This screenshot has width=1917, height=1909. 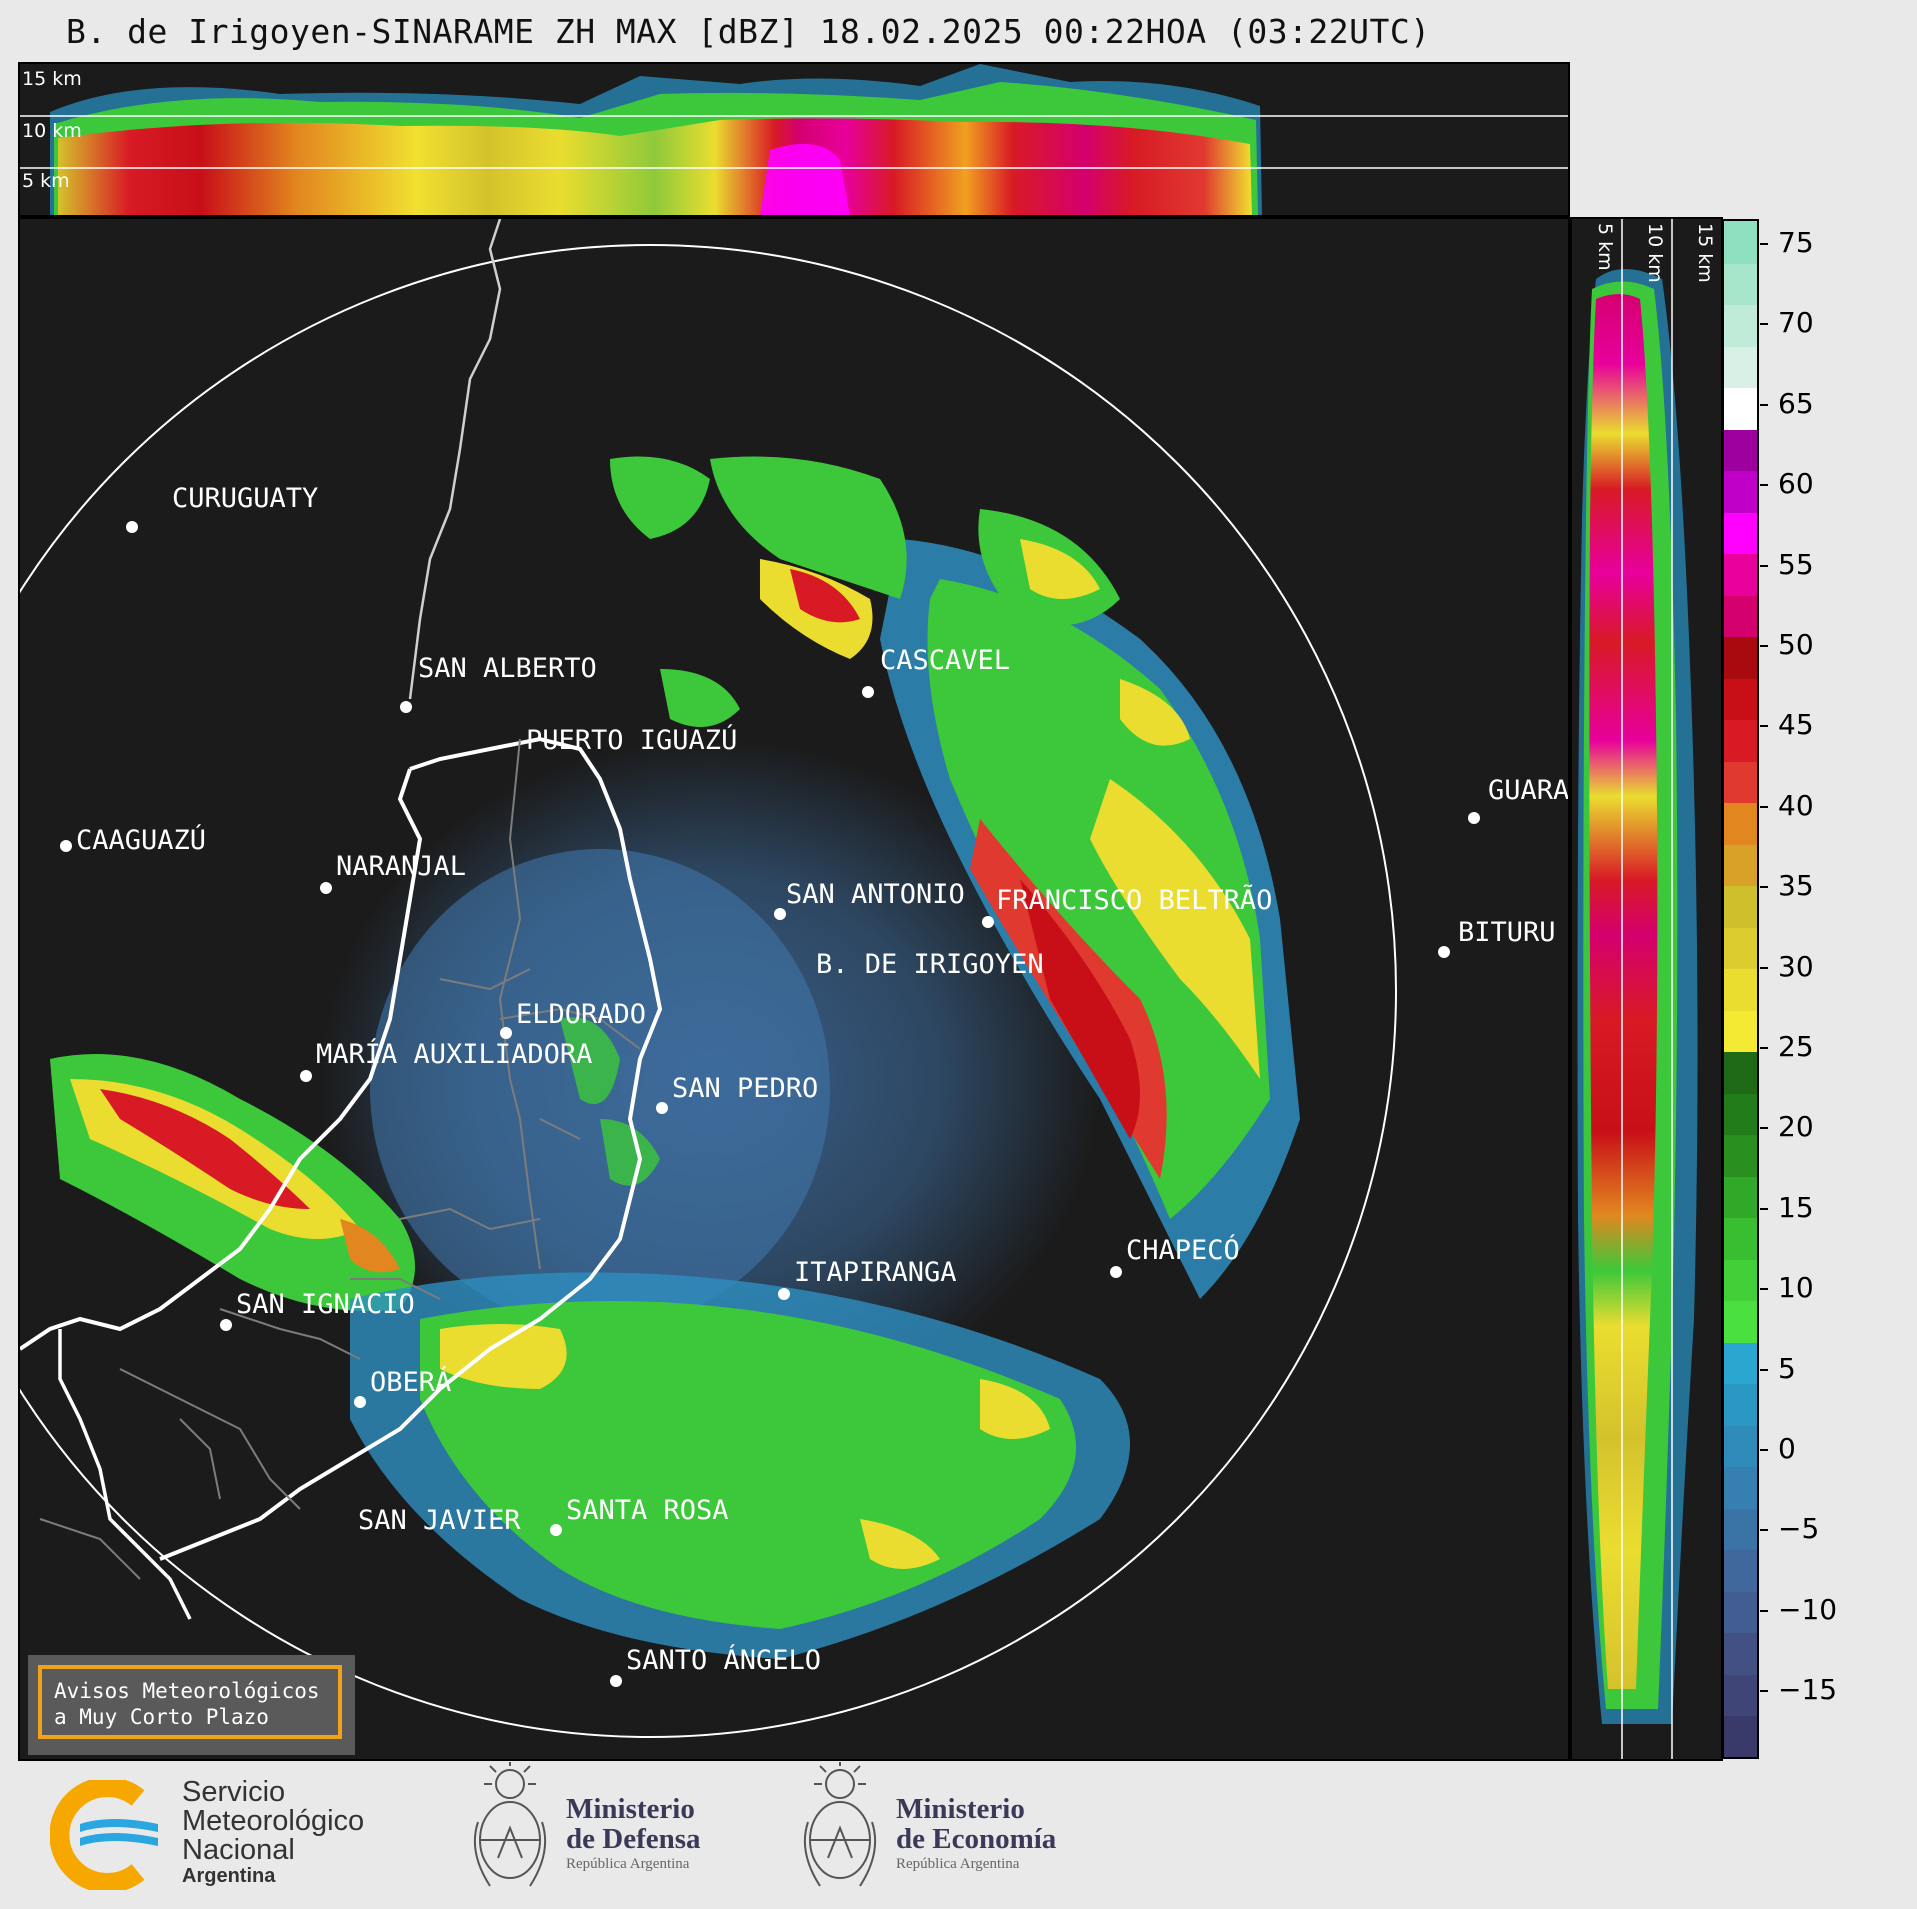 What do you see at coordinates (161, 1717) in the screenshot?
I see `warning-line-2: a Muy Corto Plazo` at bounding box center [161, 1717].